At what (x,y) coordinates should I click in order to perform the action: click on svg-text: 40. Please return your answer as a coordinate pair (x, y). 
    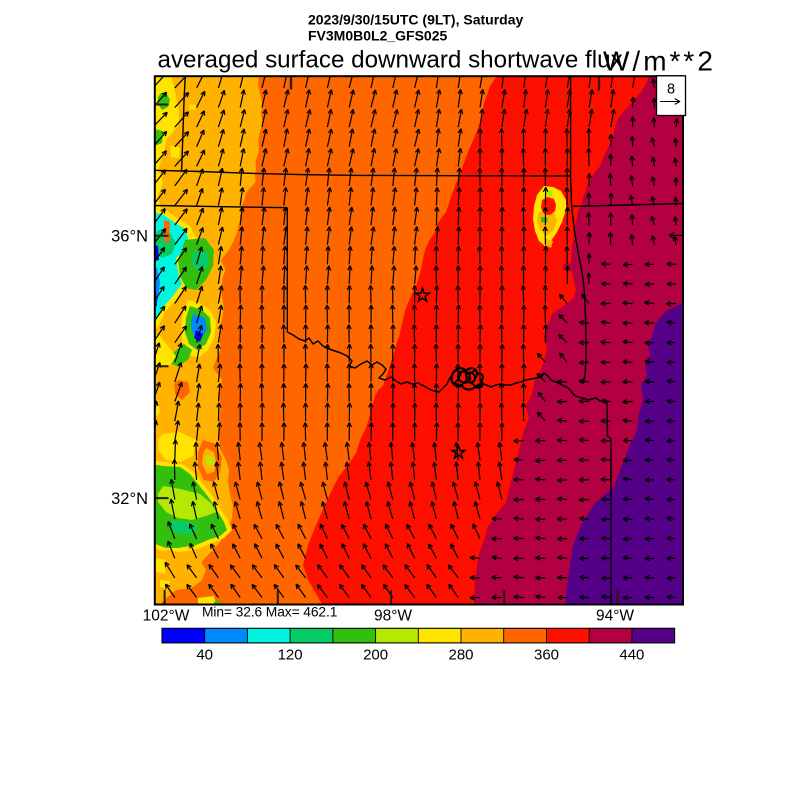
    Looking at the image, I should click on (204, 655).